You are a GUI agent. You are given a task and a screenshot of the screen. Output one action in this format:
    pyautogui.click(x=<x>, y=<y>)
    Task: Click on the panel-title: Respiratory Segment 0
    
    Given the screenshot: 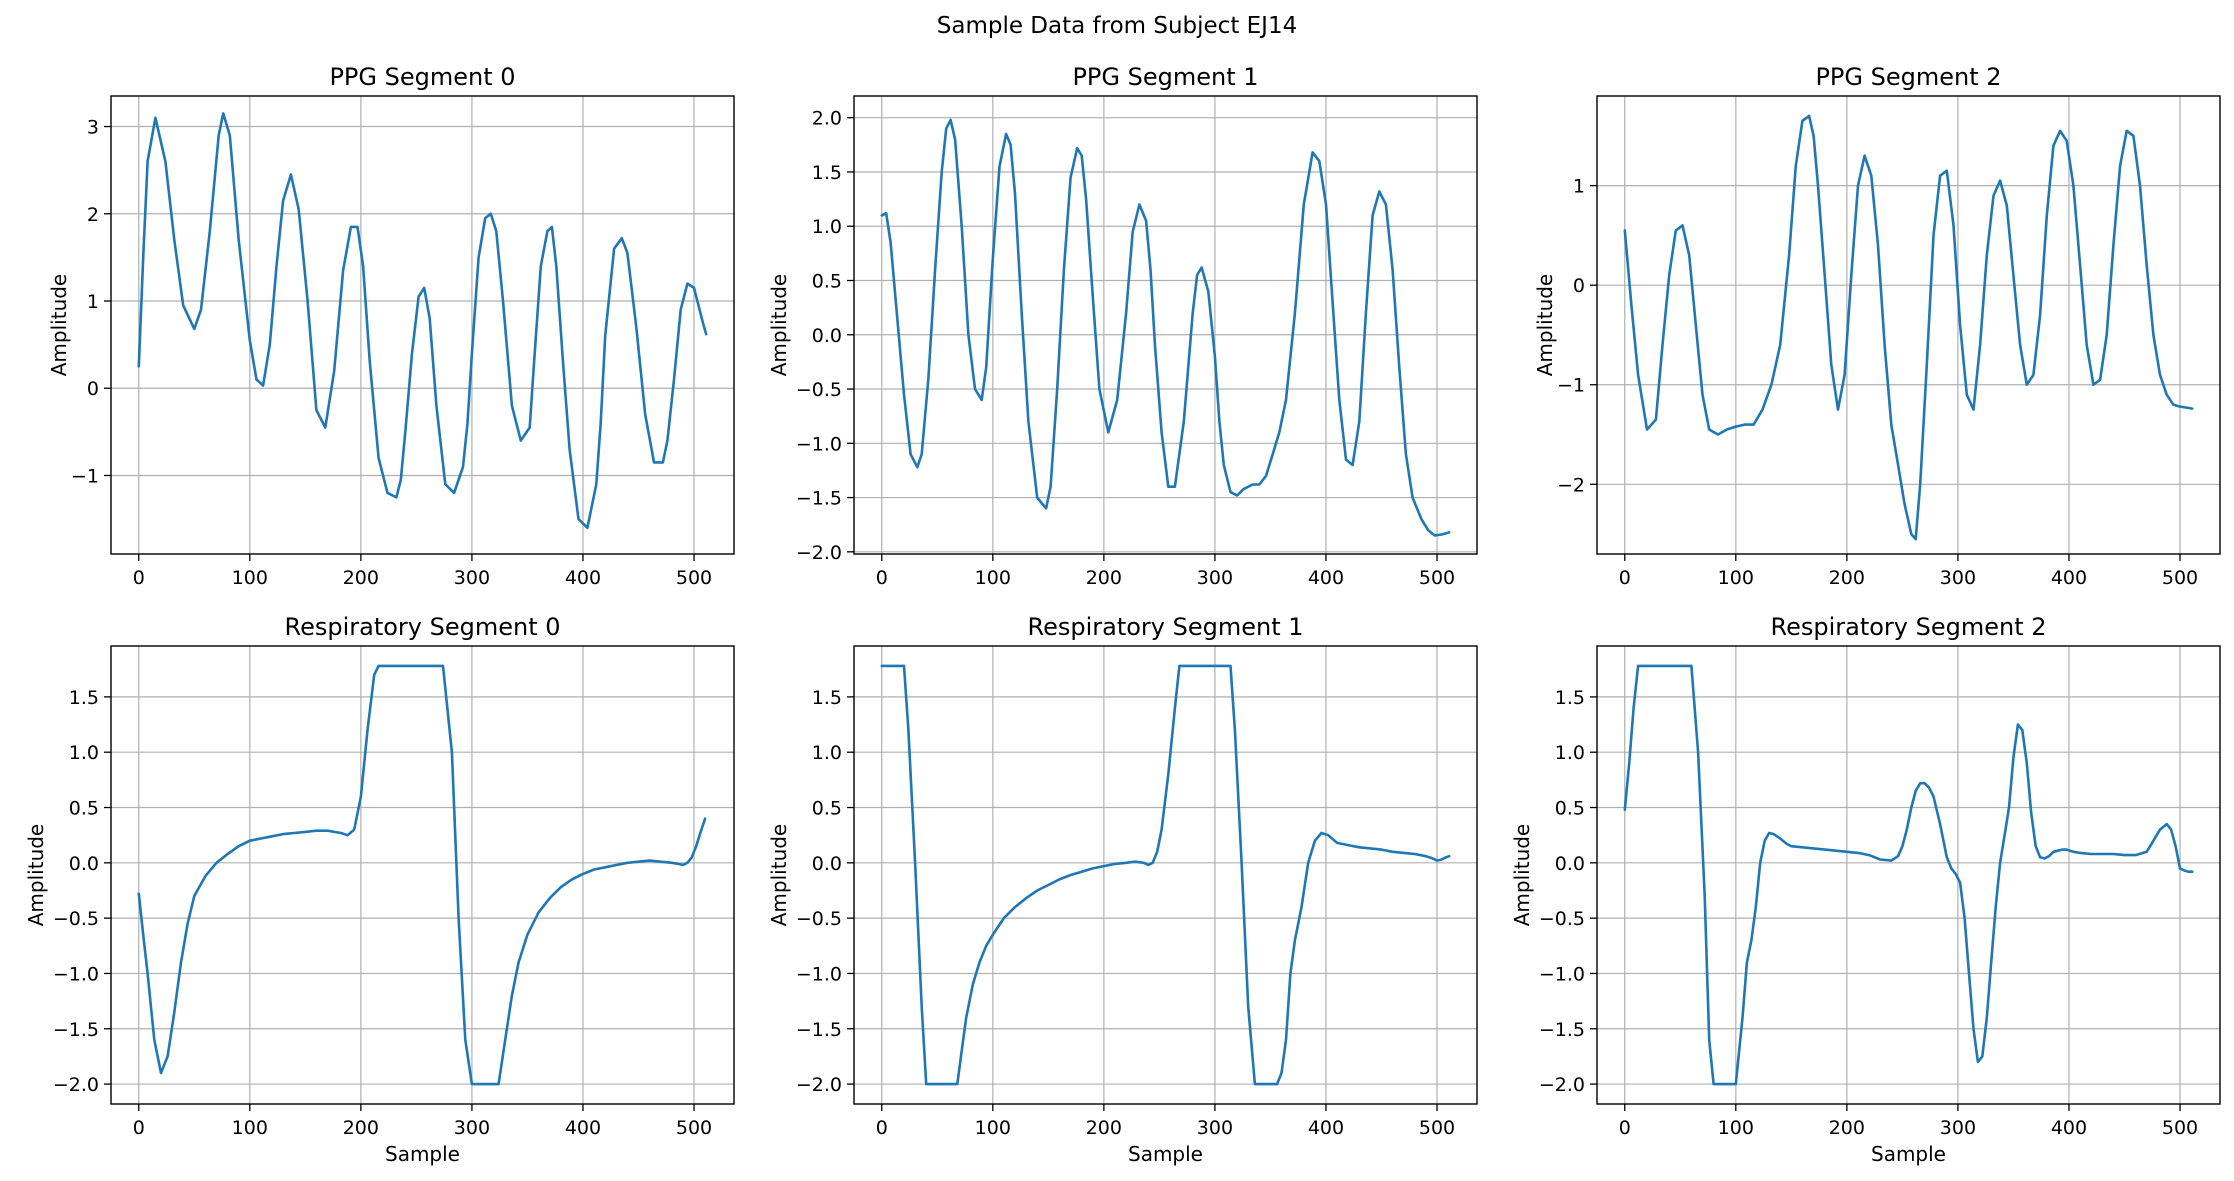 What is the action you would take?
    pyautogui.click(x=422, y=627)
    